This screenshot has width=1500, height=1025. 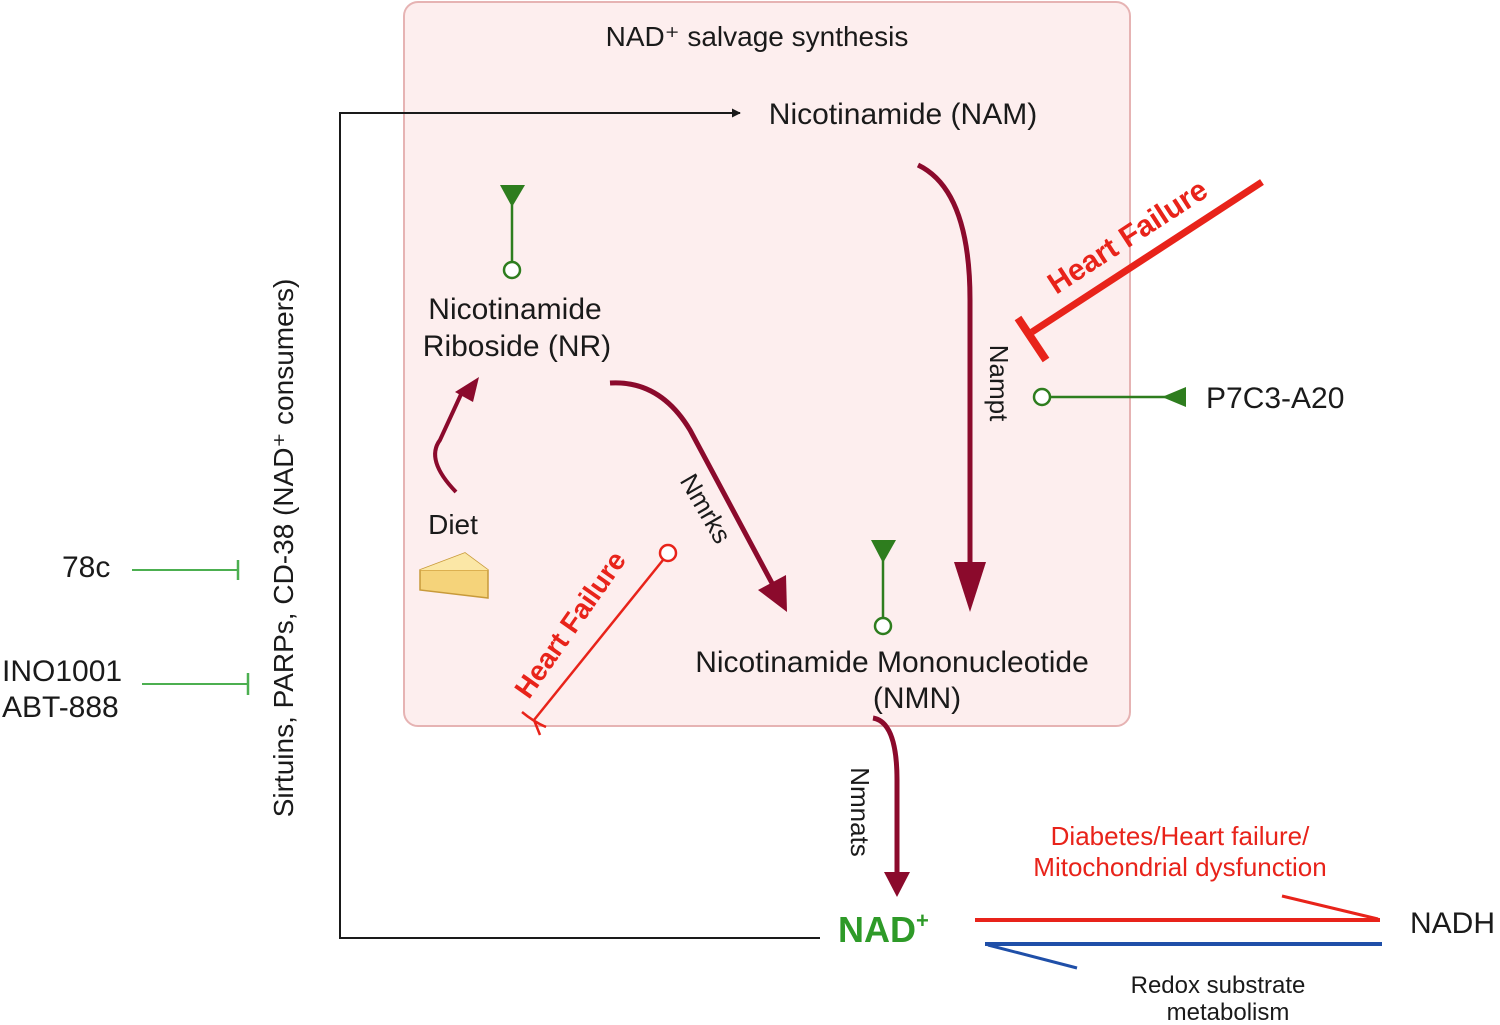 What do you see at coordinates (1147, 257) in the screenshot?
I see `hf1-inhibit-line` at bounding box center [1147, 257].